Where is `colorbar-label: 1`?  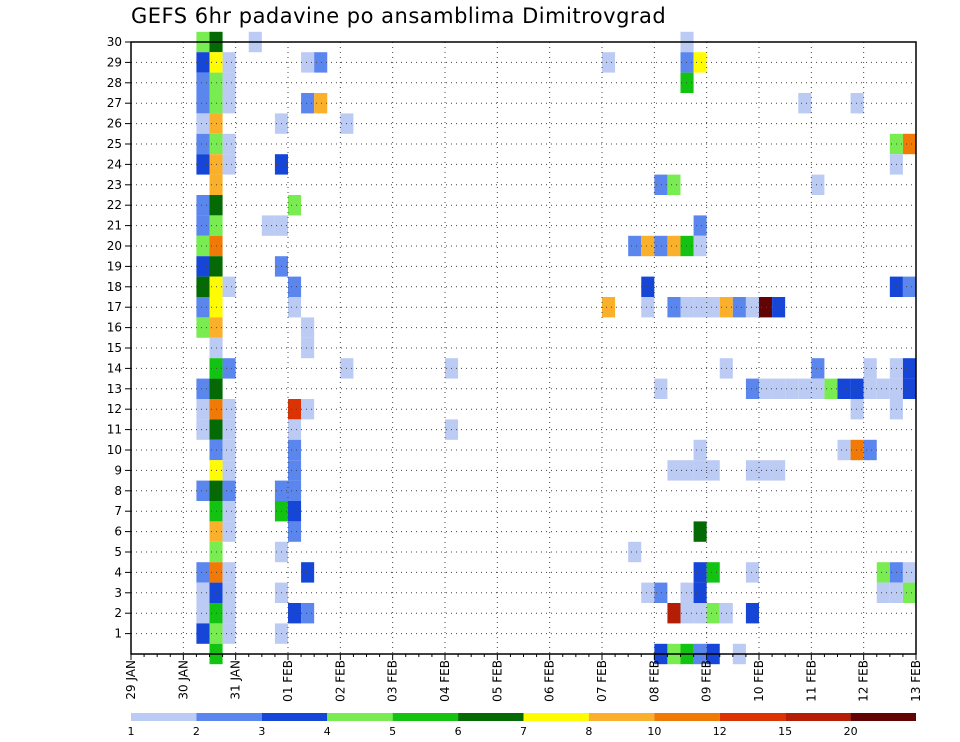
colorbar-label: 1 is located at coordinates (131, 731).